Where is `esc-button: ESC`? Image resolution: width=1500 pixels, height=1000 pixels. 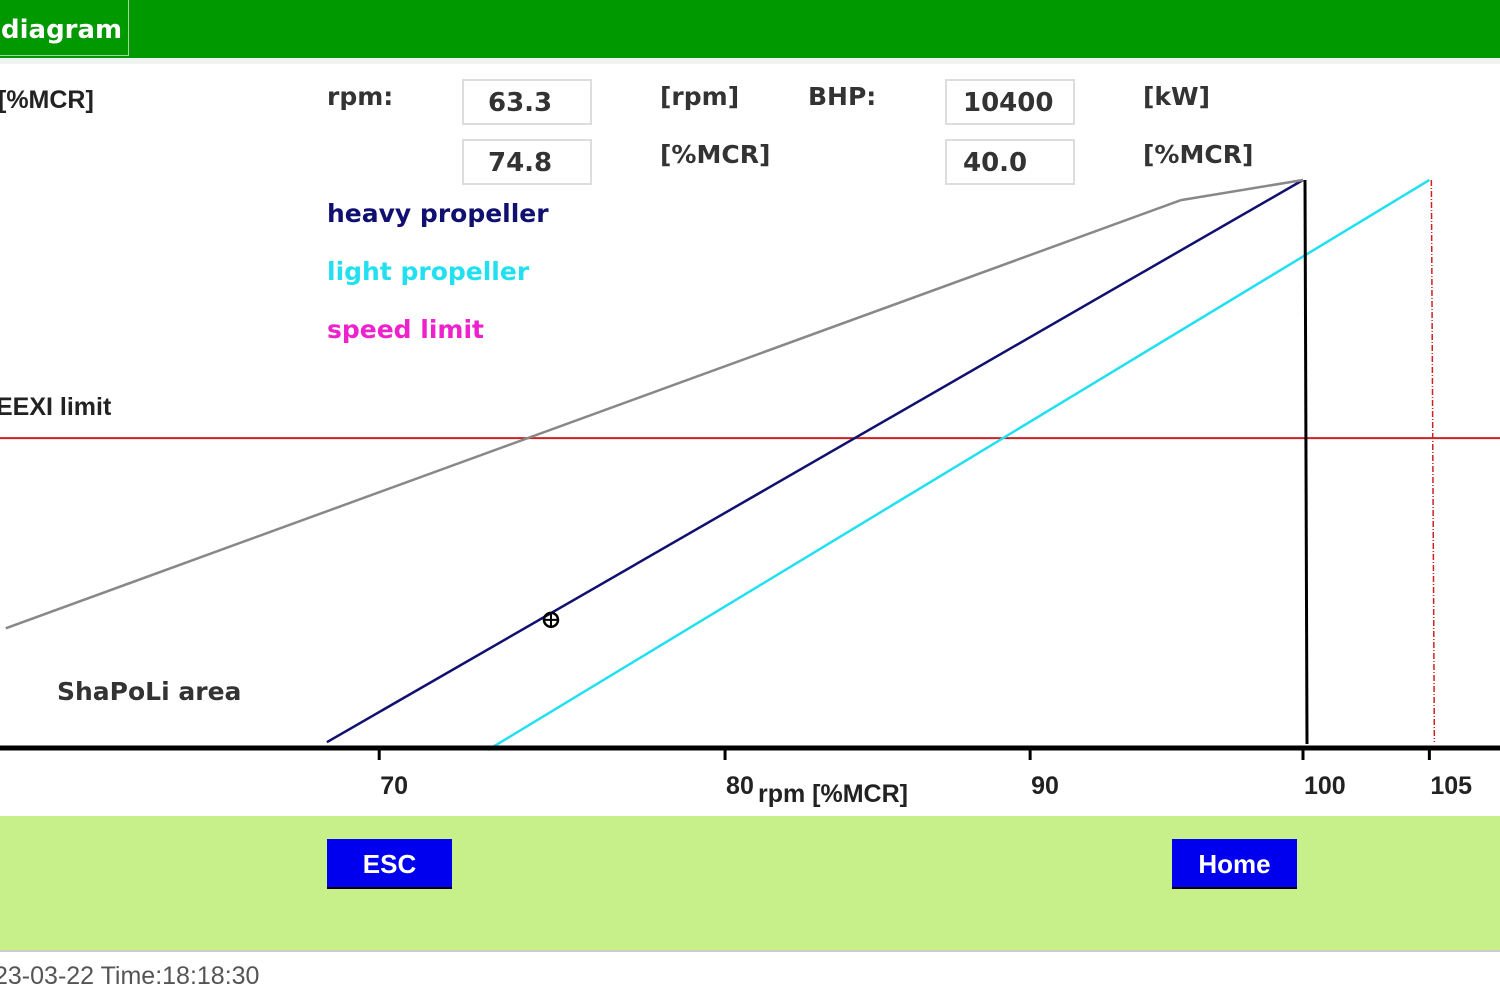 esc-button: ESC is located at coordinates (389, 864).